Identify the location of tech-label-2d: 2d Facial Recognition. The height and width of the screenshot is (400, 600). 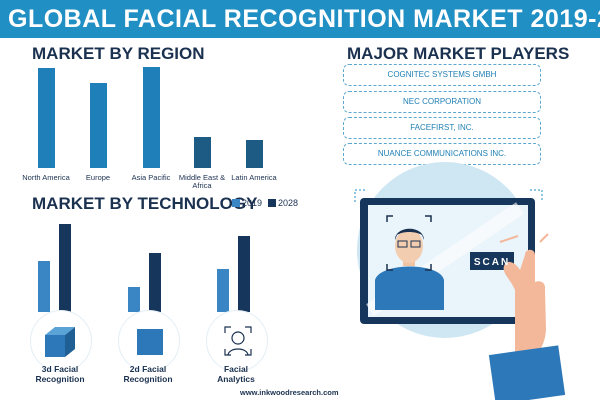
(148, 374).